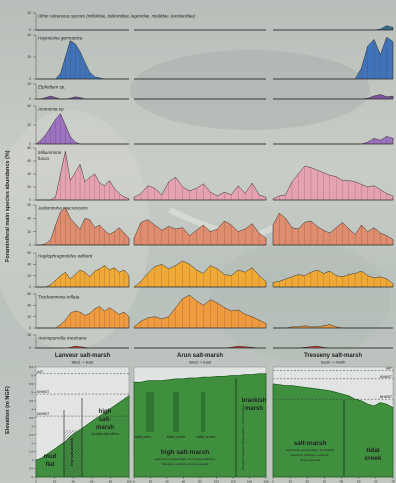  I want to click on area-haynesina-lanveur, so click(82, 60).